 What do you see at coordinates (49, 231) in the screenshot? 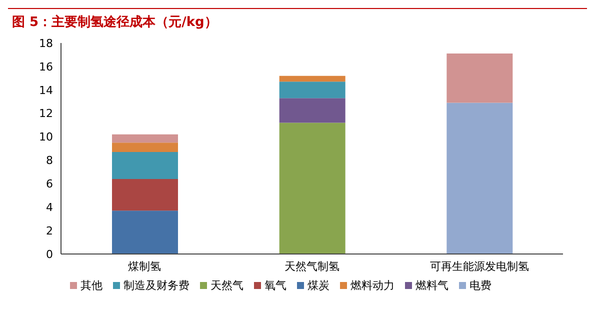
I see `y-tick-label: 2` at bounding box center [49, 231].